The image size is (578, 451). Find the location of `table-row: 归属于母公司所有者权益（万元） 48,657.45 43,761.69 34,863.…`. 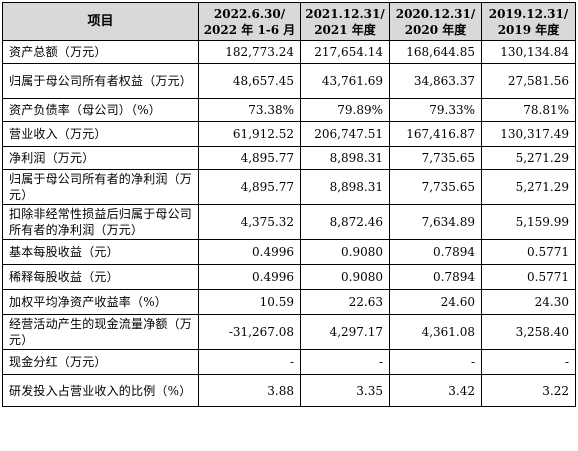

table-row: 归属于母公司所有者权益（万元） 48,657.45 43,761.69 34,863.… is located at coordinates (289, 81).